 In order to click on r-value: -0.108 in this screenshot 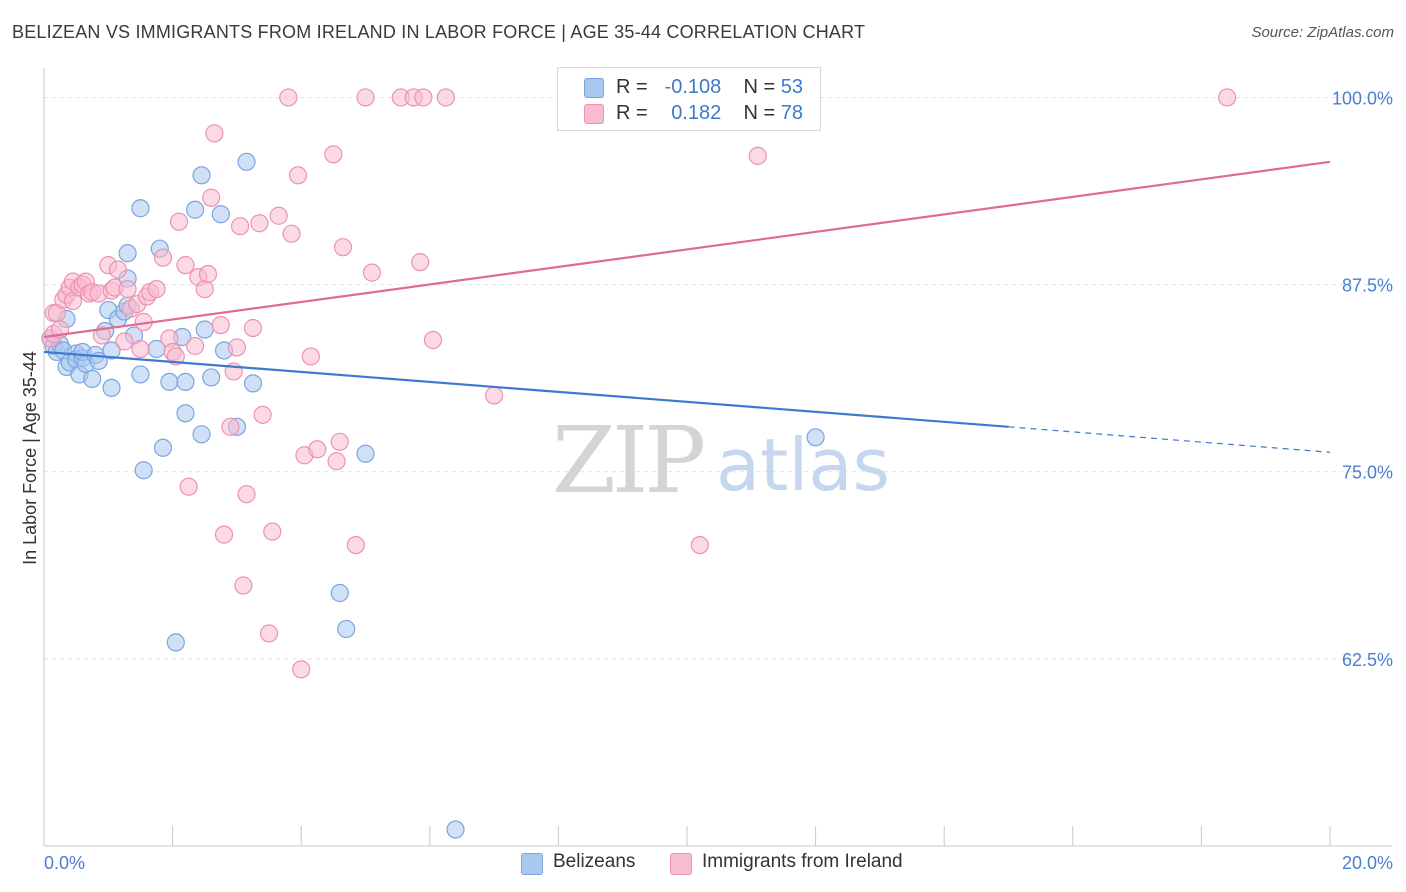, I will do `click(693, 87)`.